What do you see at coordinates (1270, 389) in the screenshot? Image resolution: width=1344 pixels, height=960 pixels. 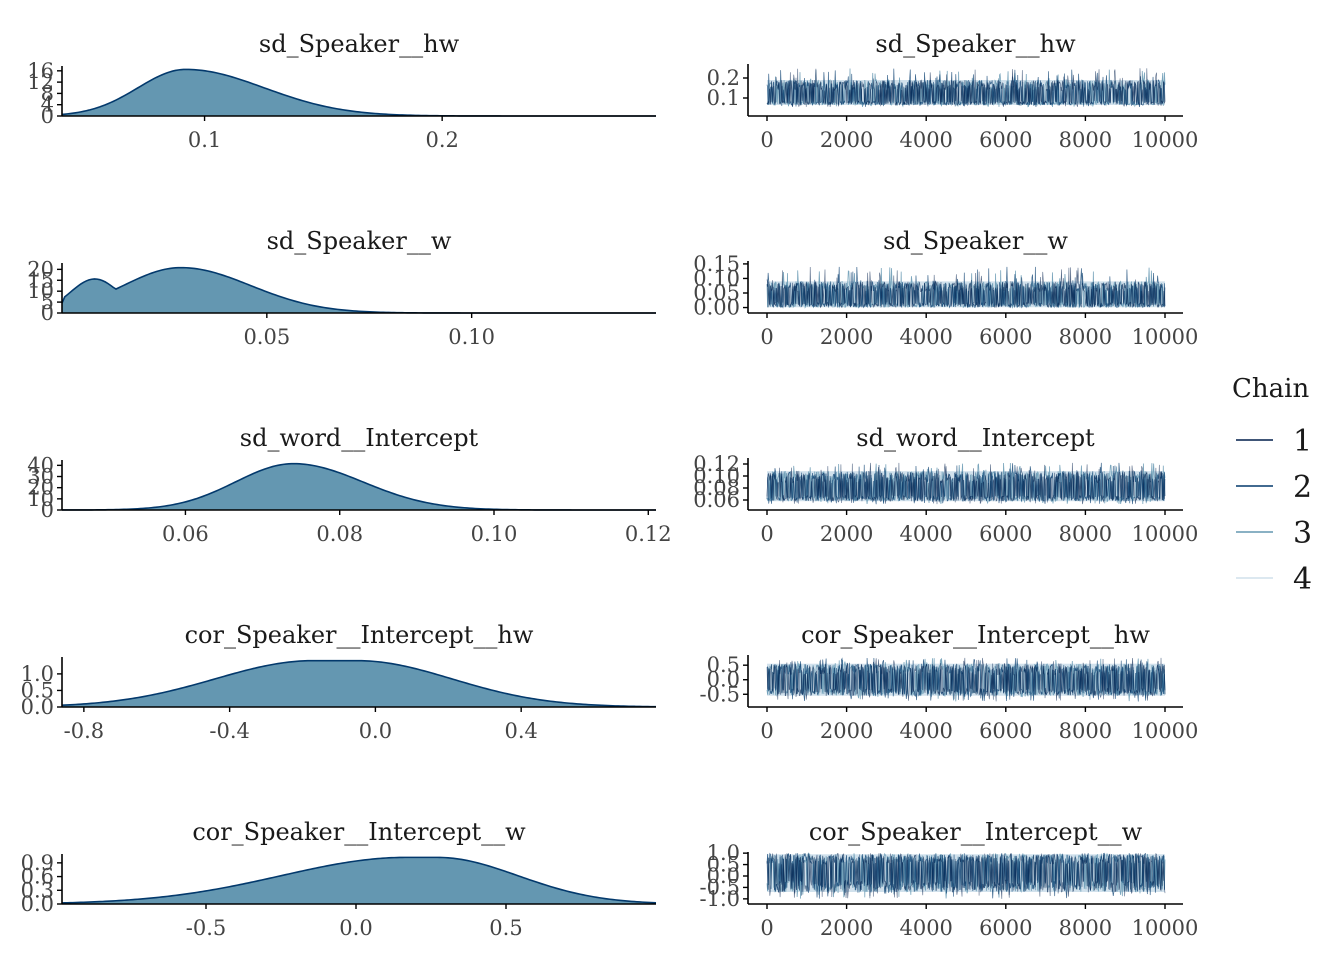 I see `legend-title: Chain` at bounding box center [1270, 389].